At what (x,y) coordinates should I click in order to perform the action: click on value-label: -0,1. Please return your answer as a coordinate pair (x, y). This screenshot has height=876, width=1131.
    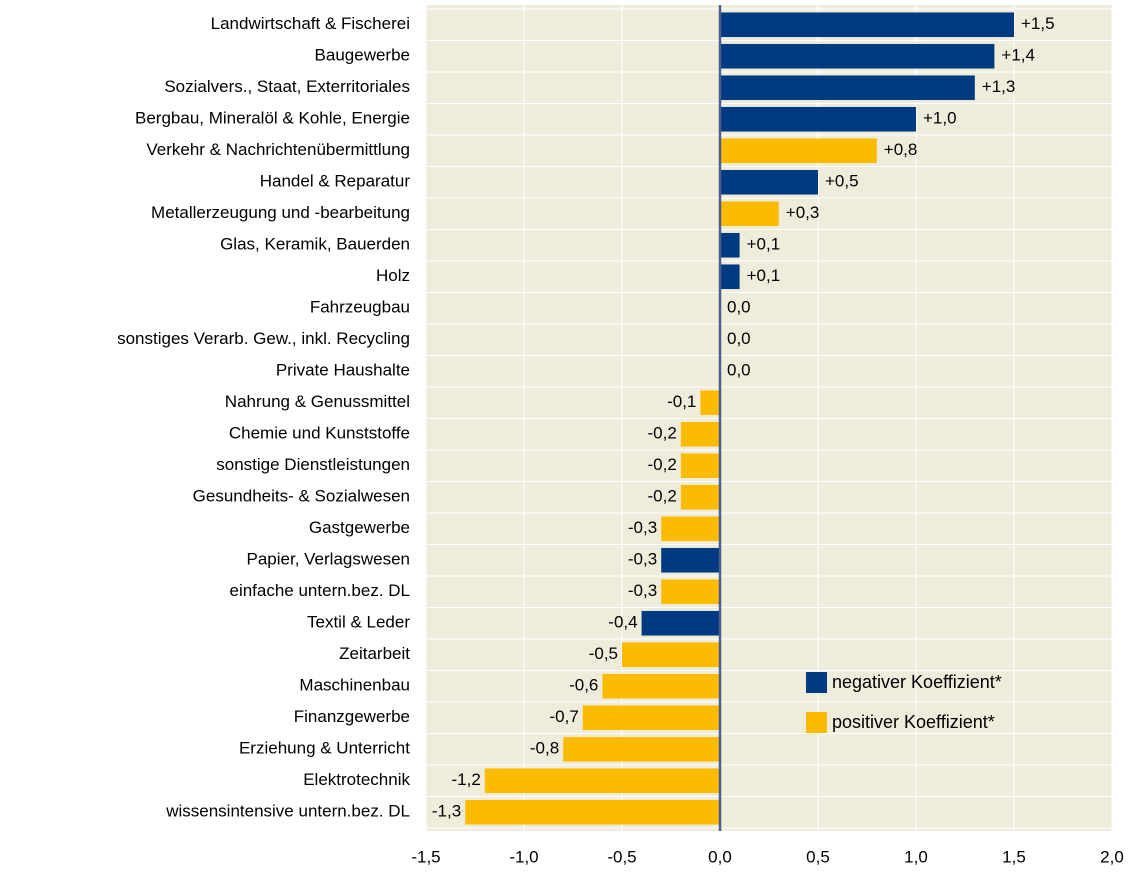
    Looking at the image, I should click on (681, 401).